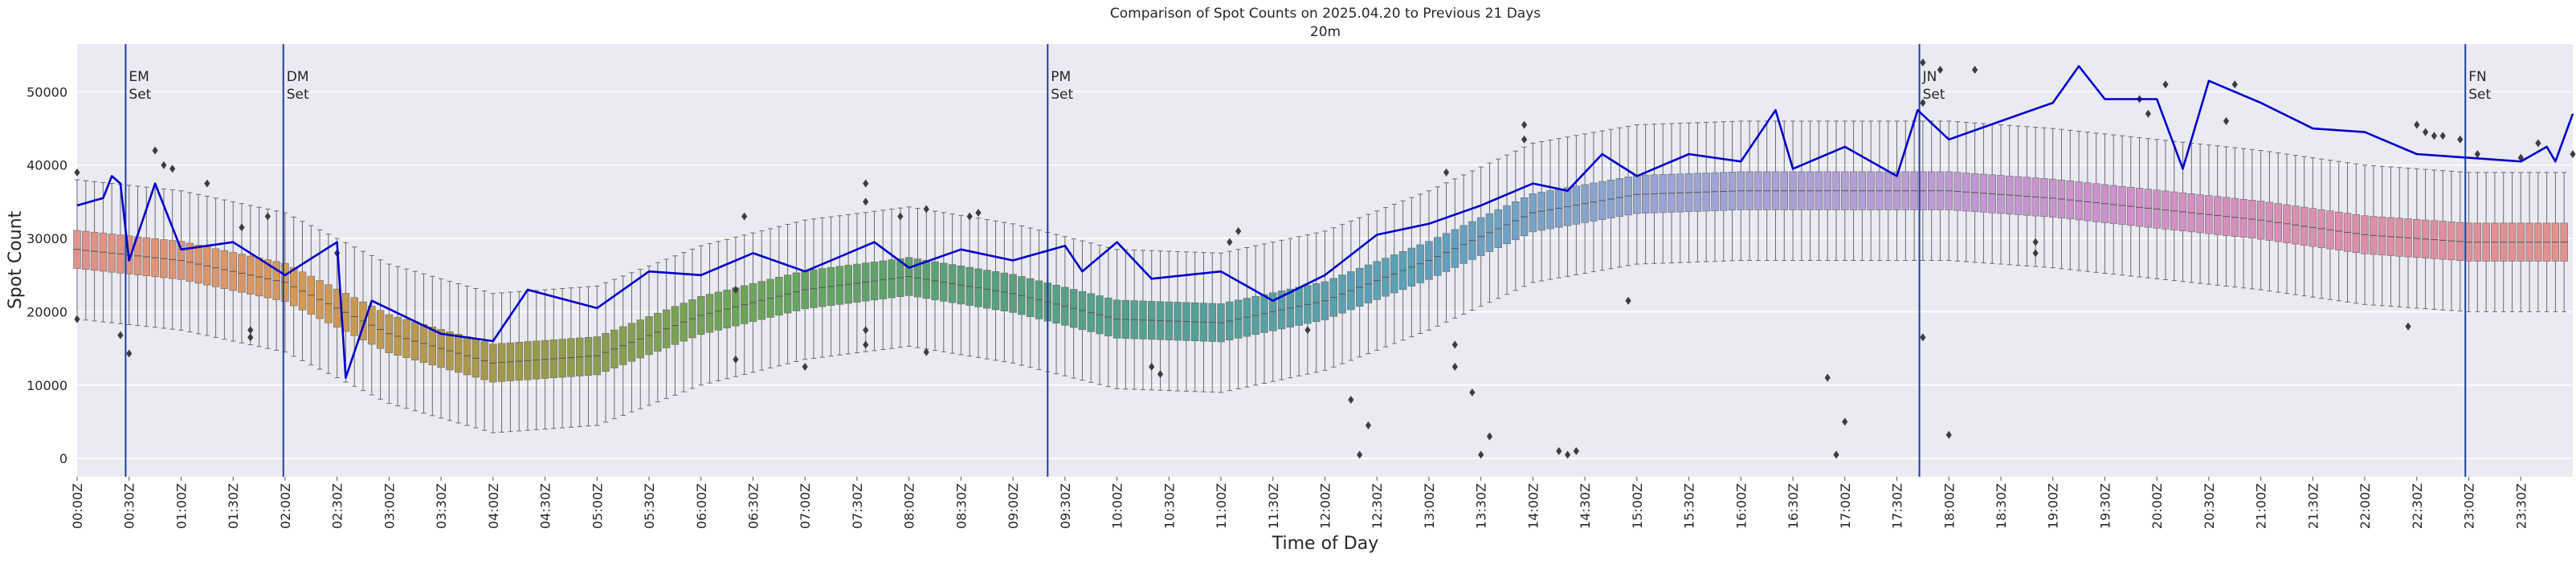  What do you see at coordinates (1273, 506) in the screenshot?
I see `x-tick-label: 11:30Z` at bounding box center [1273, 506].